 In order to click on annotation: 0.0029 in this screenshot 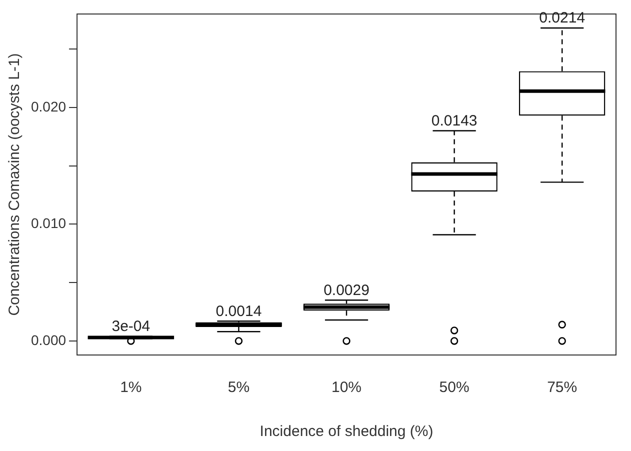, I will do `click(347, 290)`.